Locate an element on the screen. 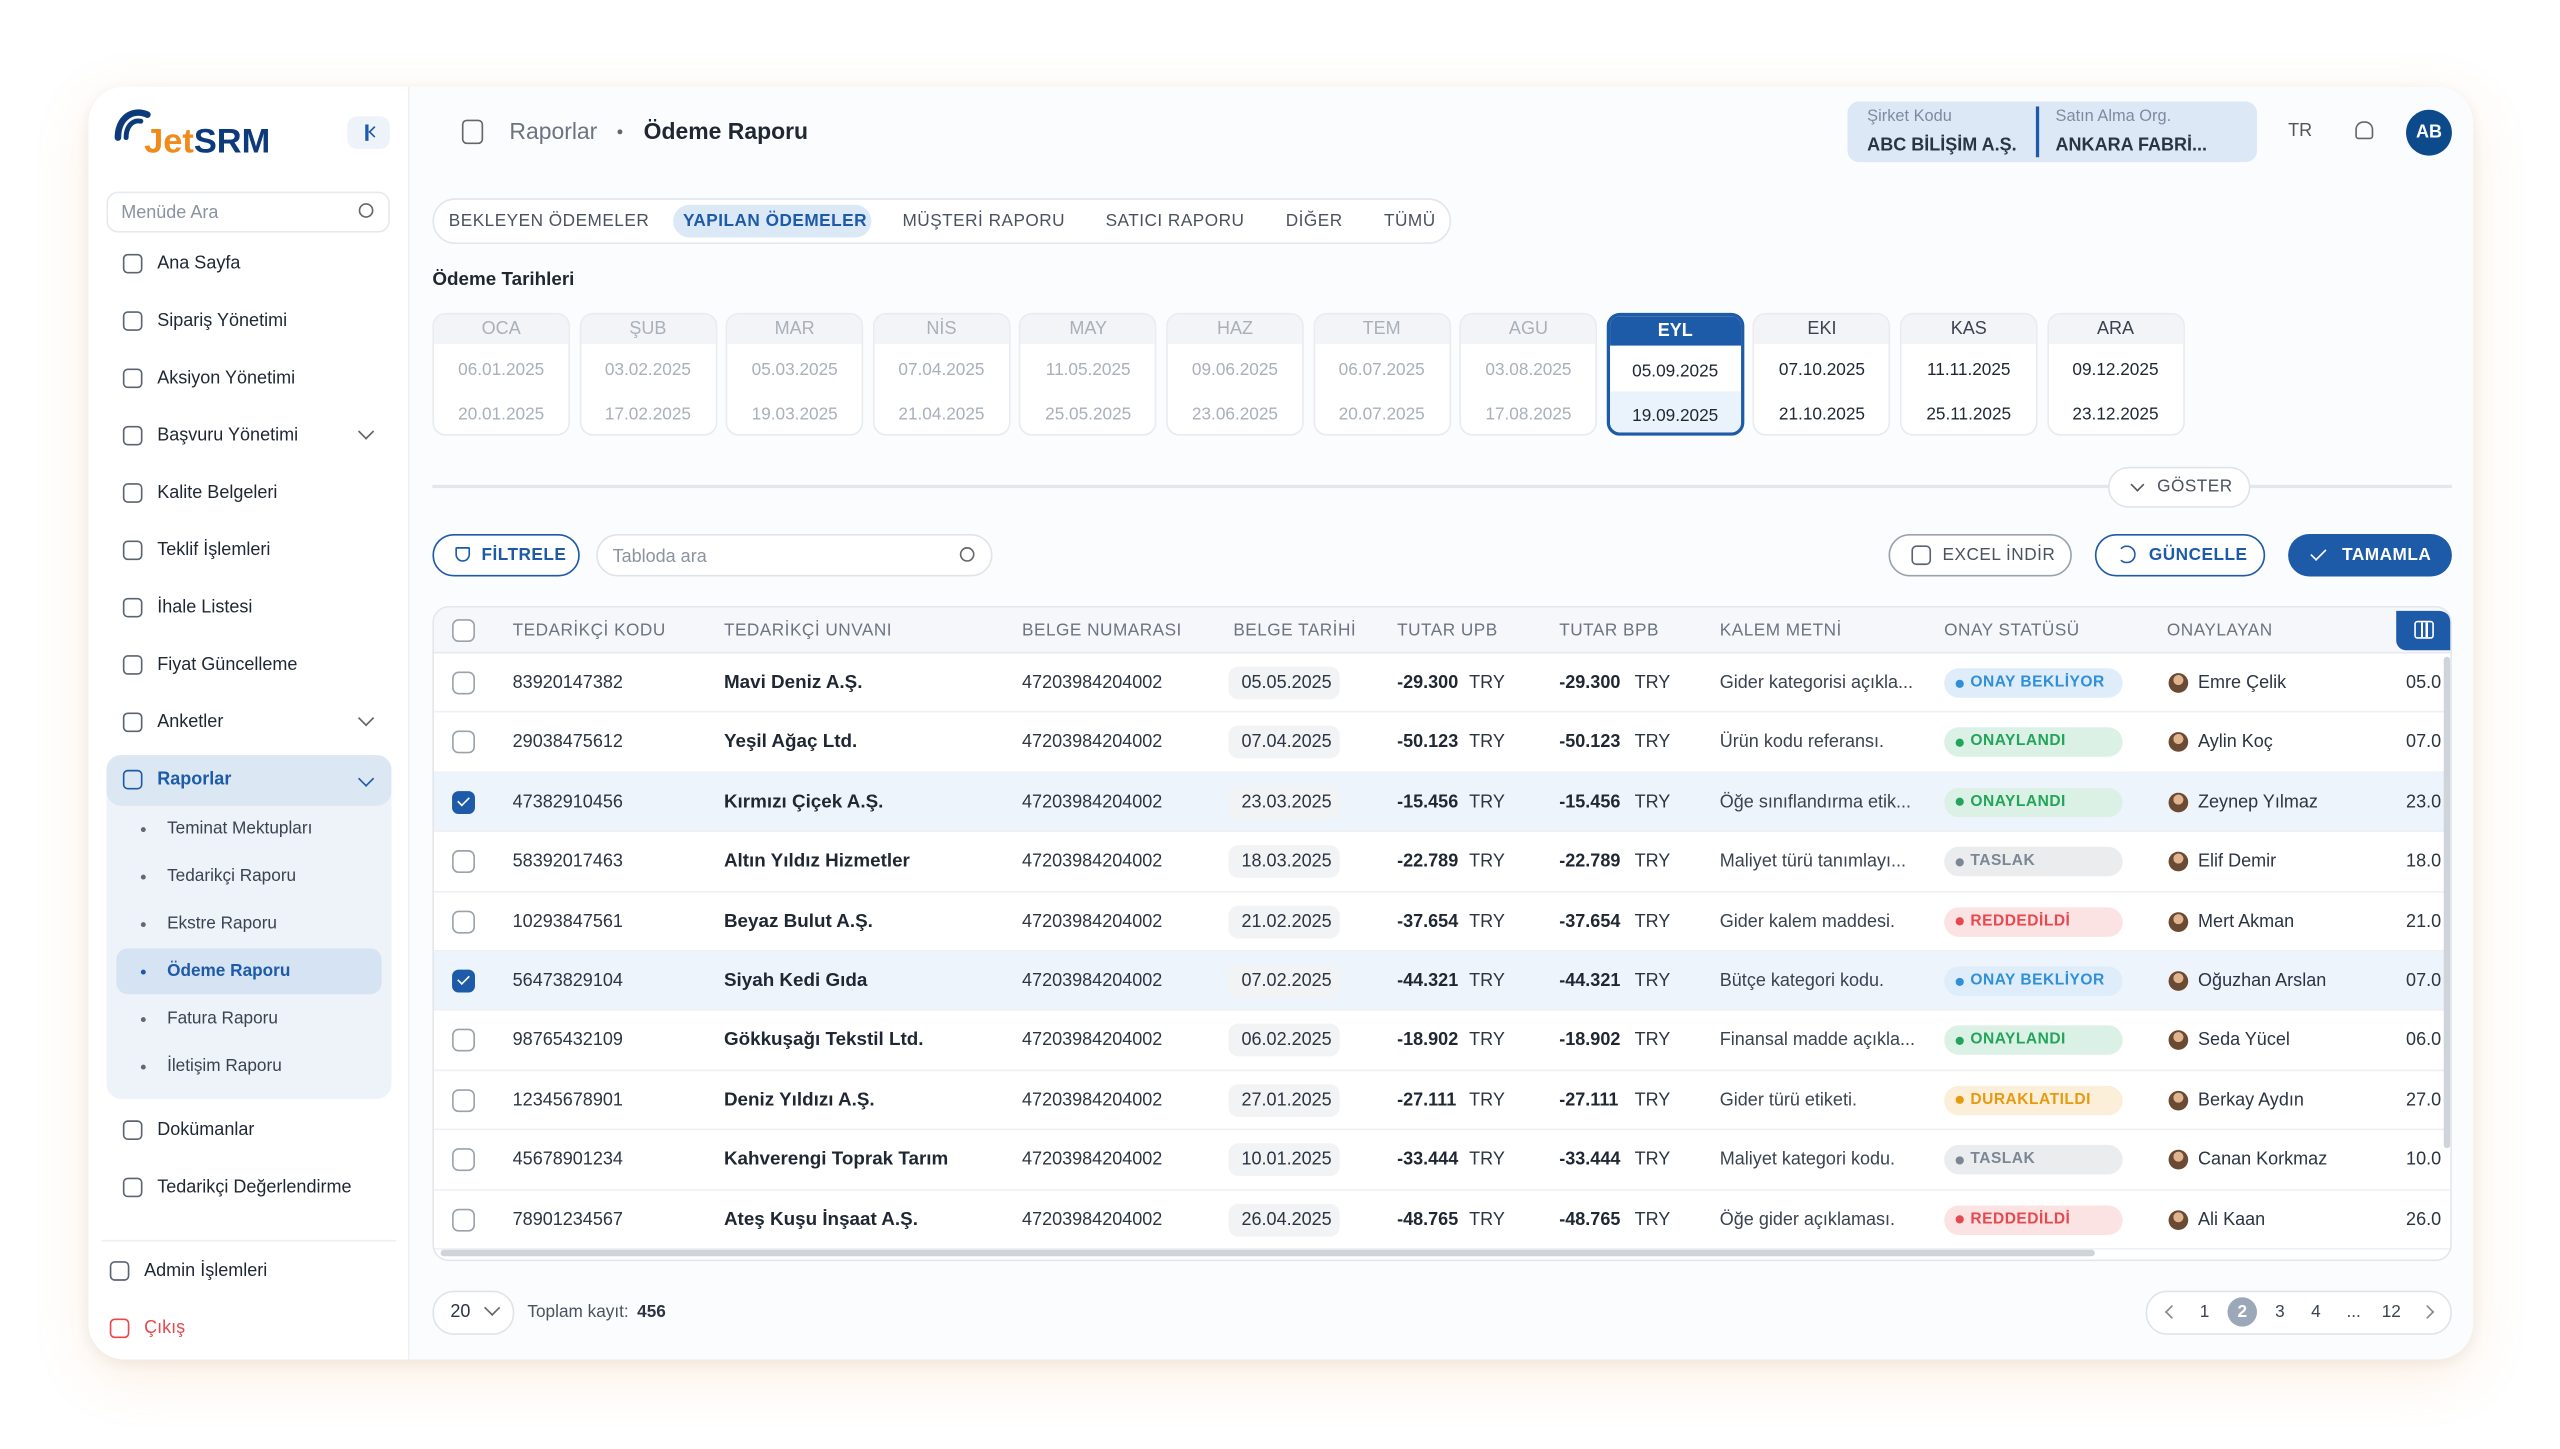  supplier-code: 83920147382 is located at coordinates (567, 683).